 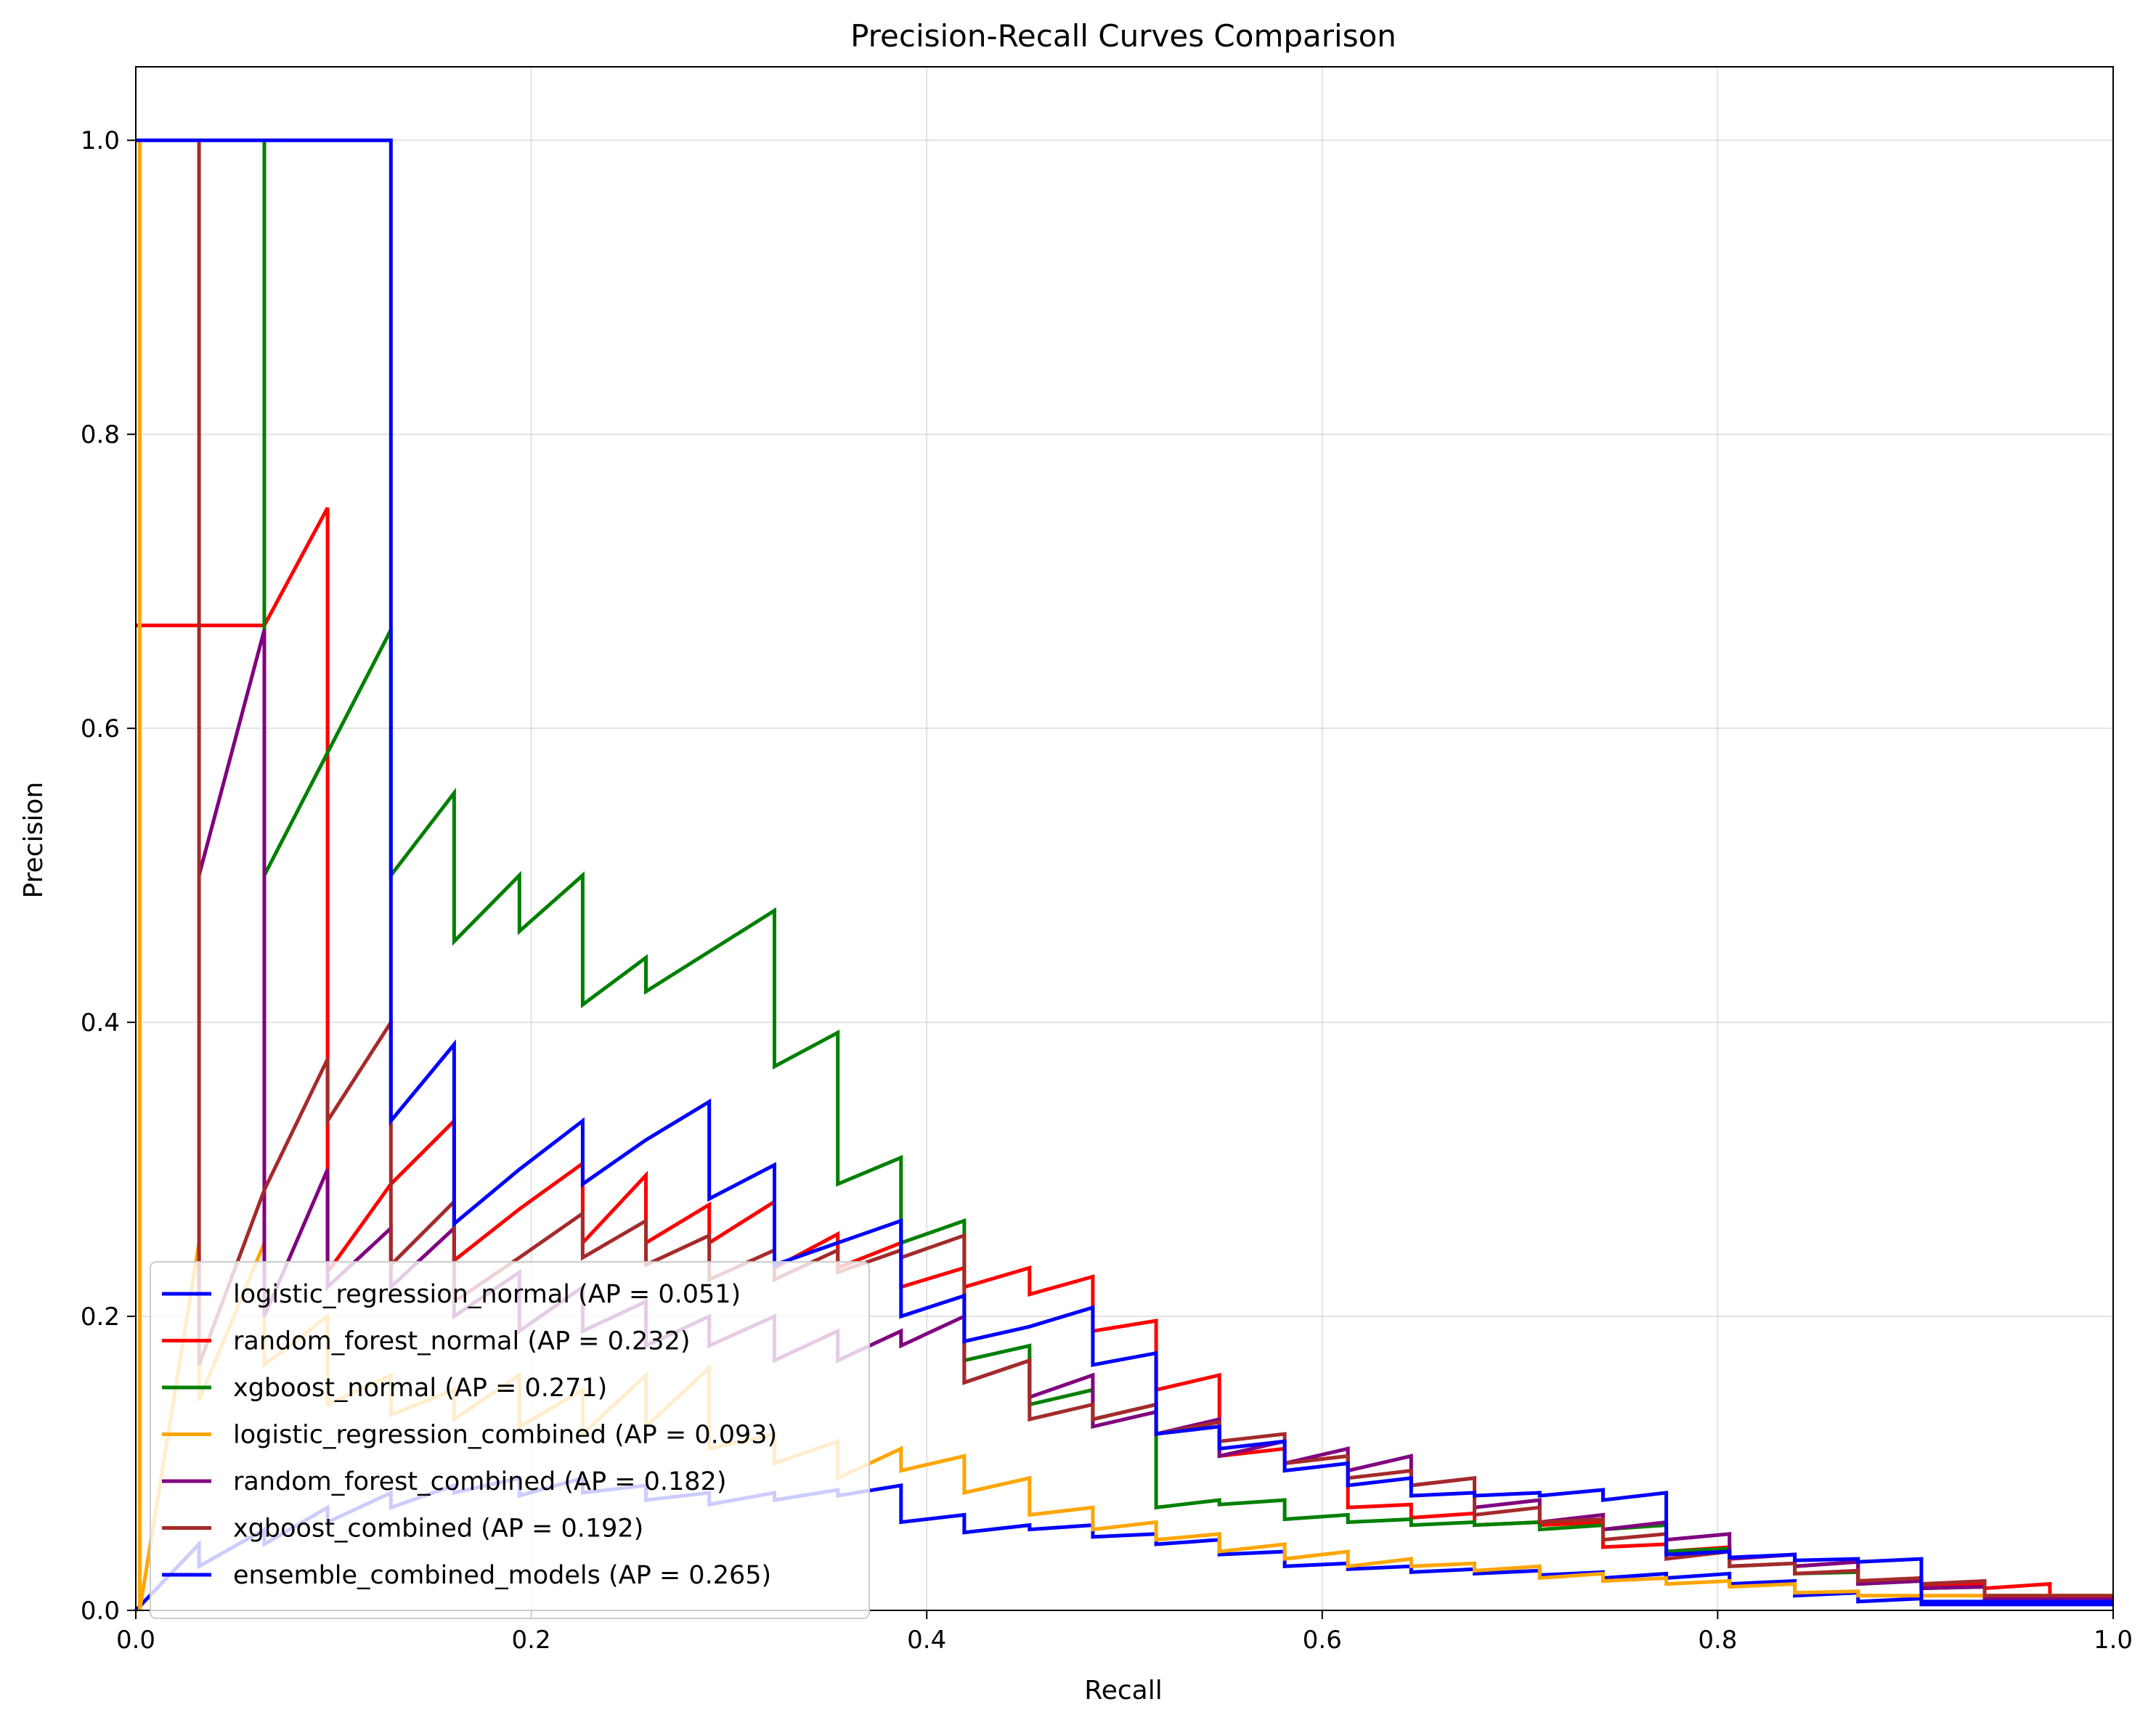 What do you see at coordinates (100, 1317) in the screenshot?
I see `y-tick-label: 0.2` at bounding box center [100, 1317].